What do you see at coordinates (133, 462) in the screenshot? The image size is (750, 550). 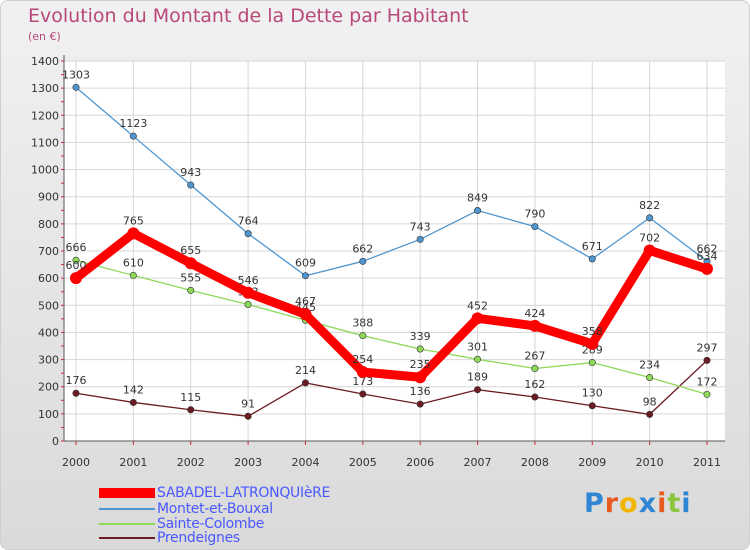 I see `x-tick-label: 2001` at bounding box center [133, 462].